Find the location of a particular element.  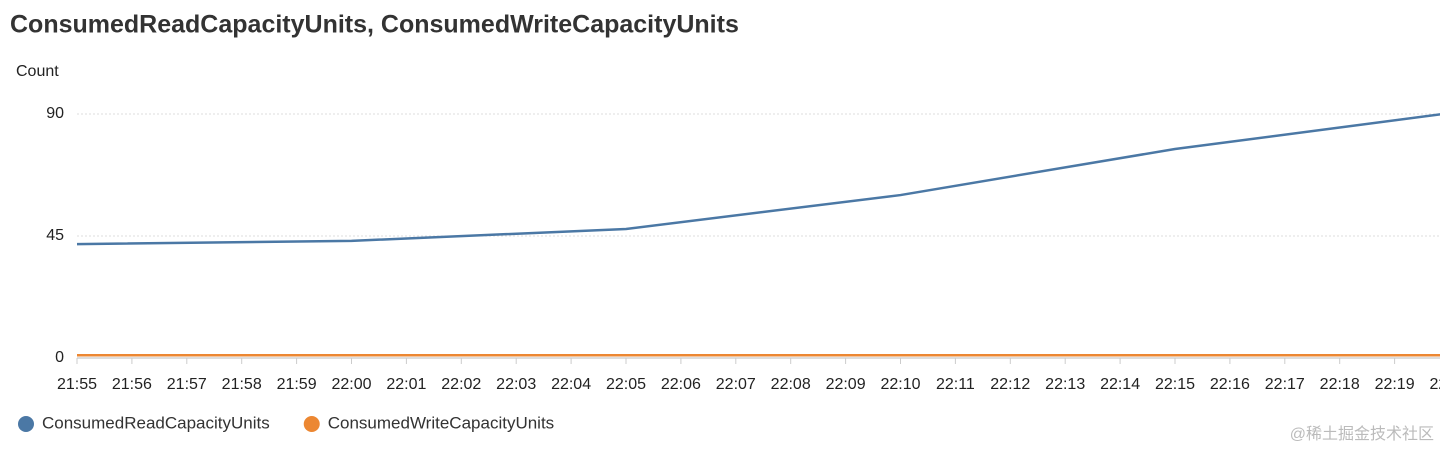

x-tick-label: 22:18 is located at coordinates (1340, 384).